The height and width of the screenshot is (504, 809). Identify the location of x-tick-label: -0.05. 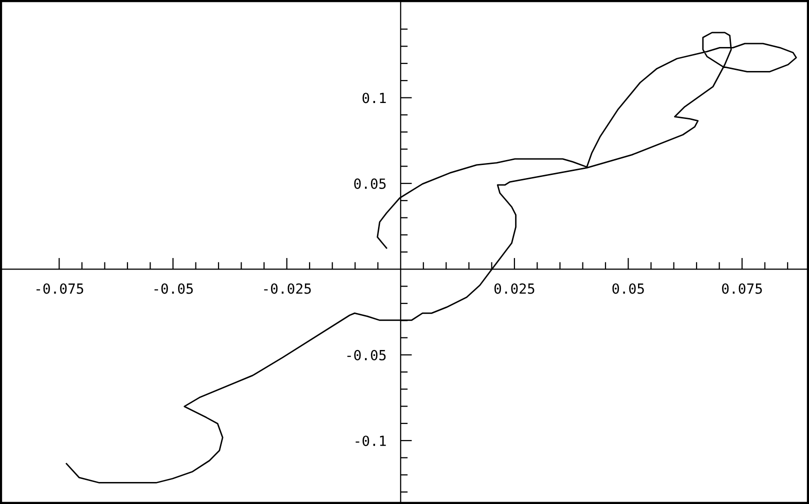
(173, 288).